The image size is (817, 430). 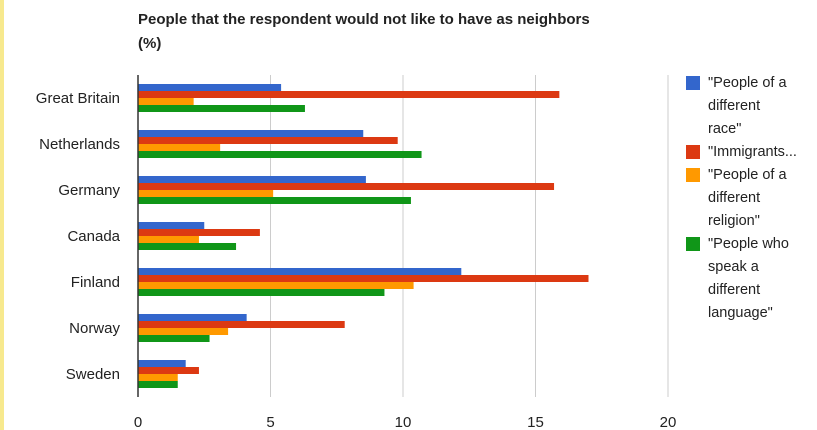 I want to click on legend-item: "People of a different race", so click(x=750, y=106).